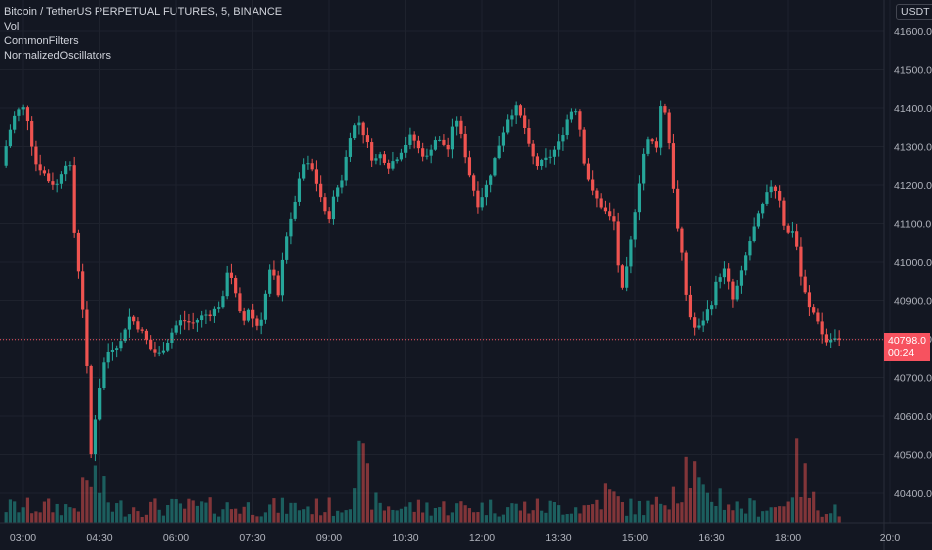 This screenshot has width=932, height=550. I want to click on price-tick-label: 41200.0, so click(913, 186).